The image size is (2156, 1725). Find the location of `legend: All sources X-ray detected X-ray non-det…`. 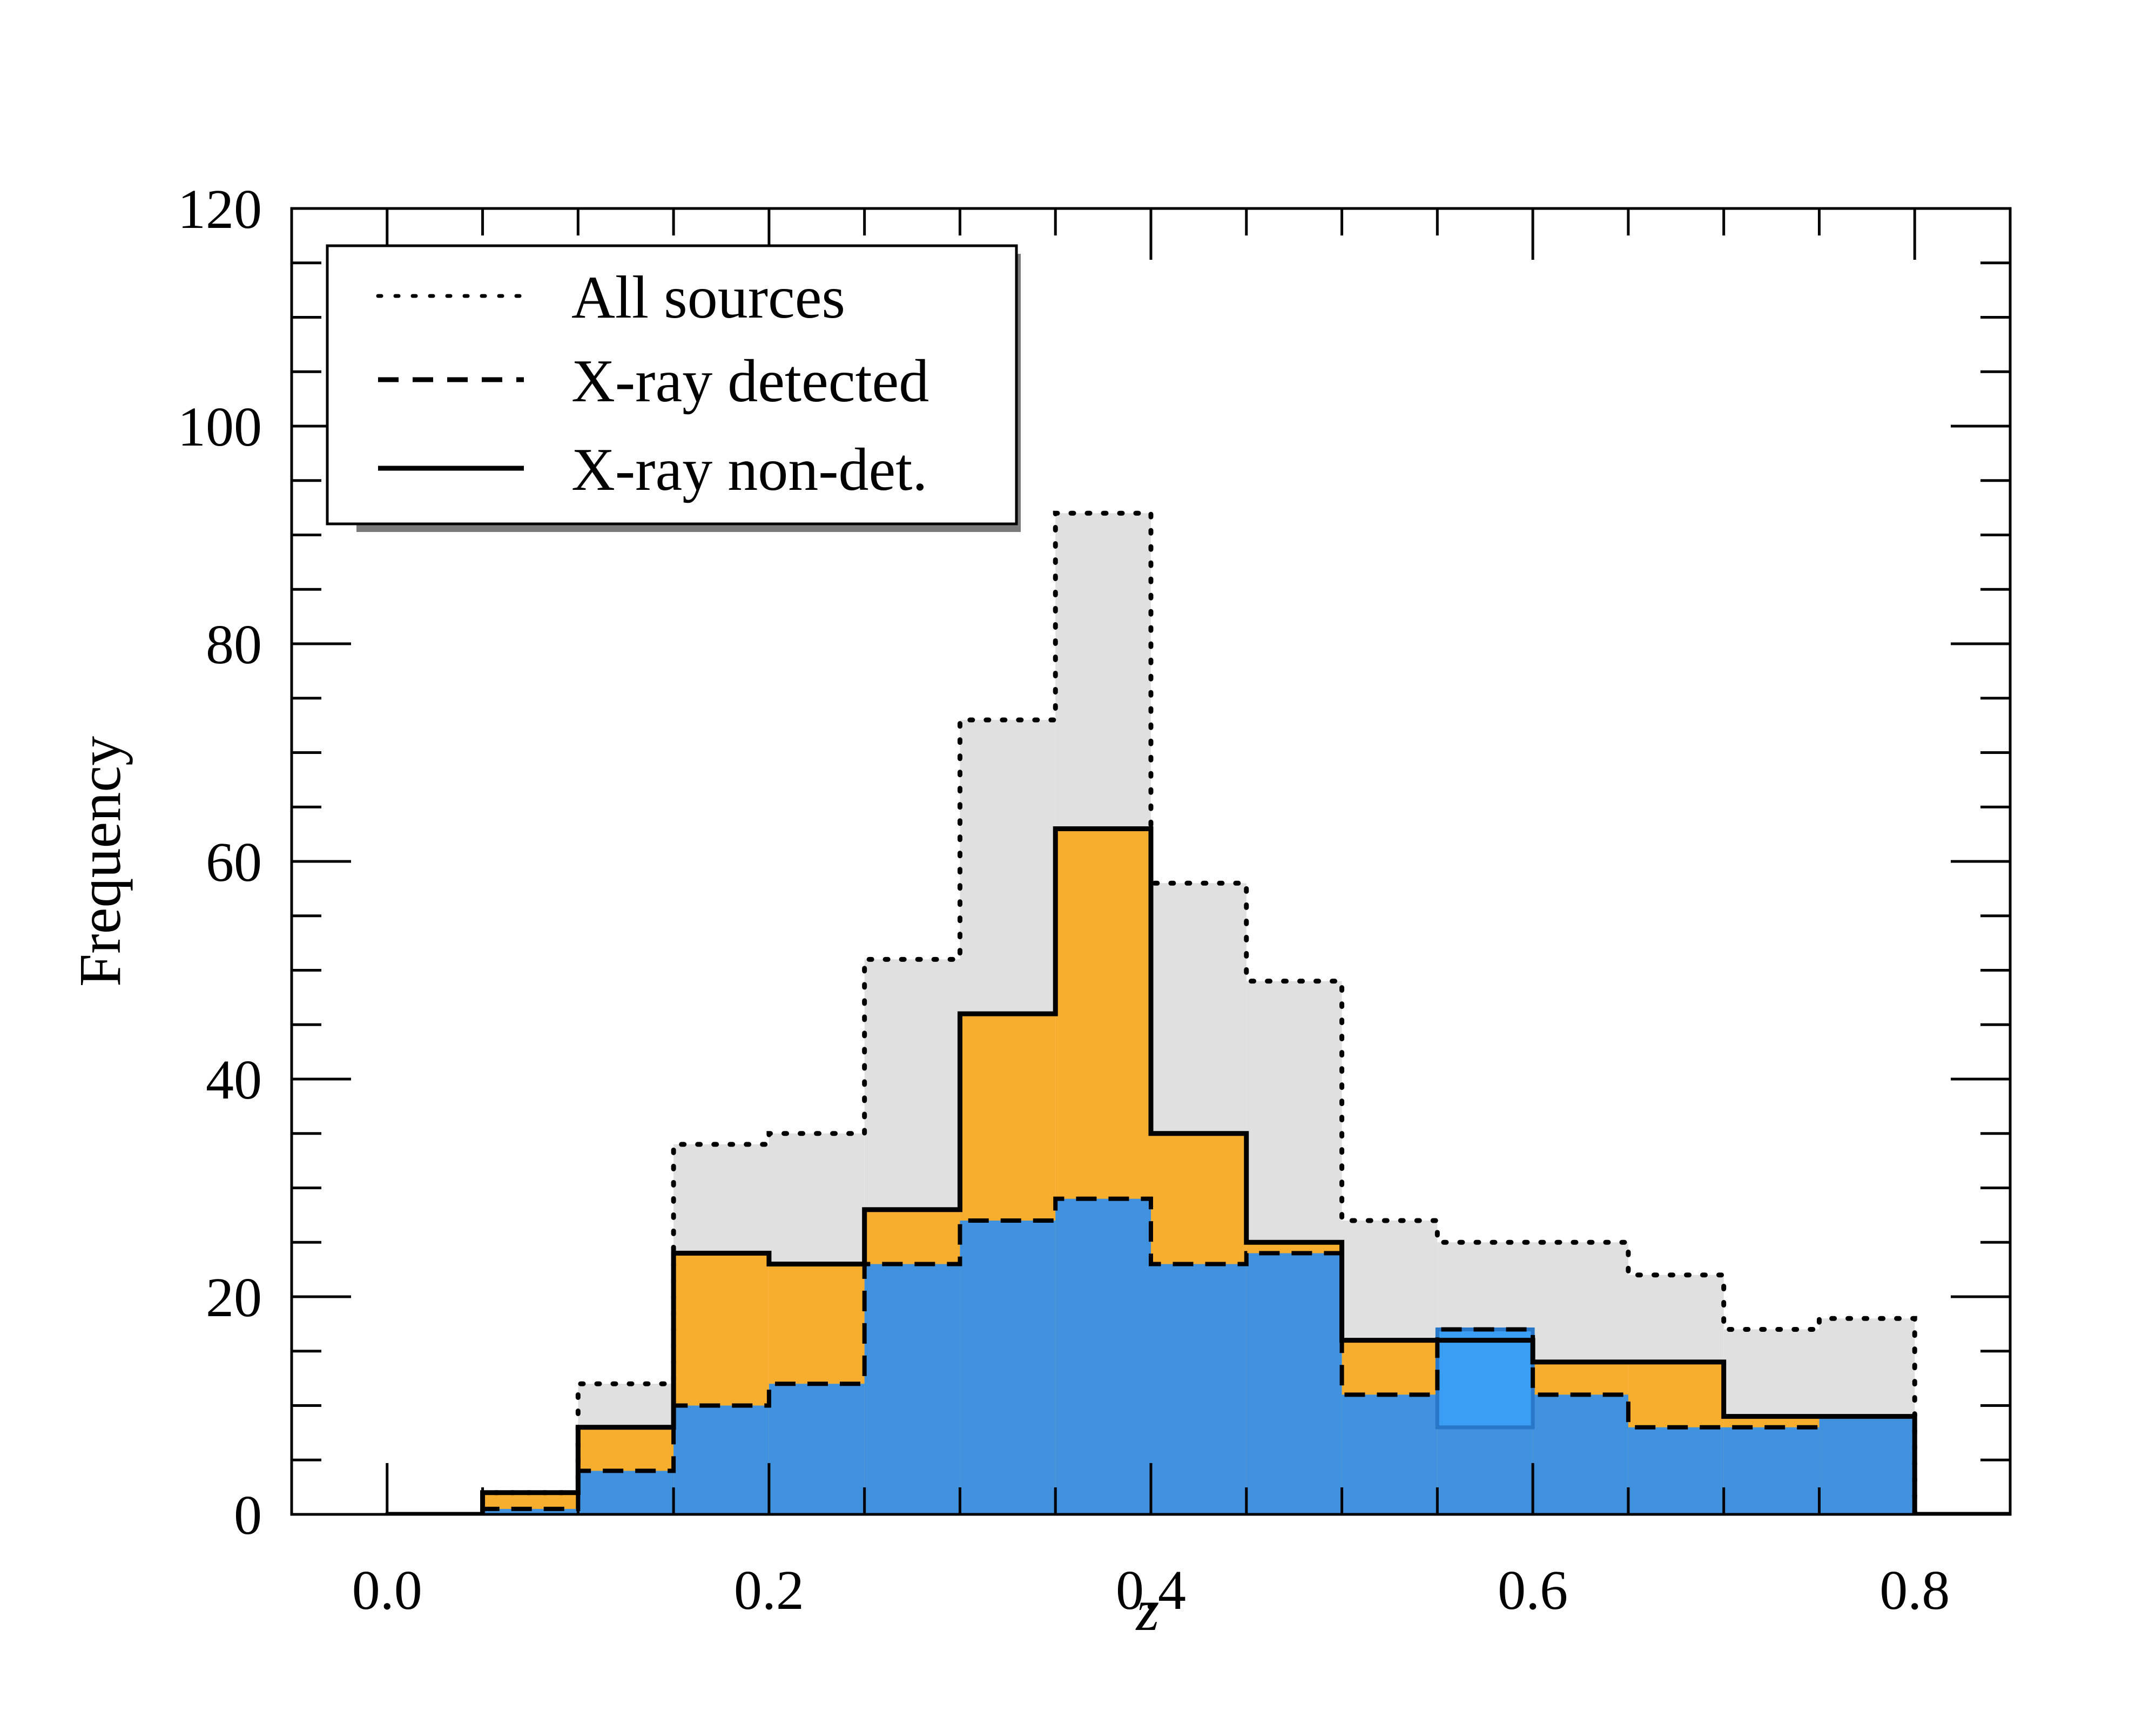

legend: All sources X-ray detected X-ray non-det… is located at coordinates (673, 388).